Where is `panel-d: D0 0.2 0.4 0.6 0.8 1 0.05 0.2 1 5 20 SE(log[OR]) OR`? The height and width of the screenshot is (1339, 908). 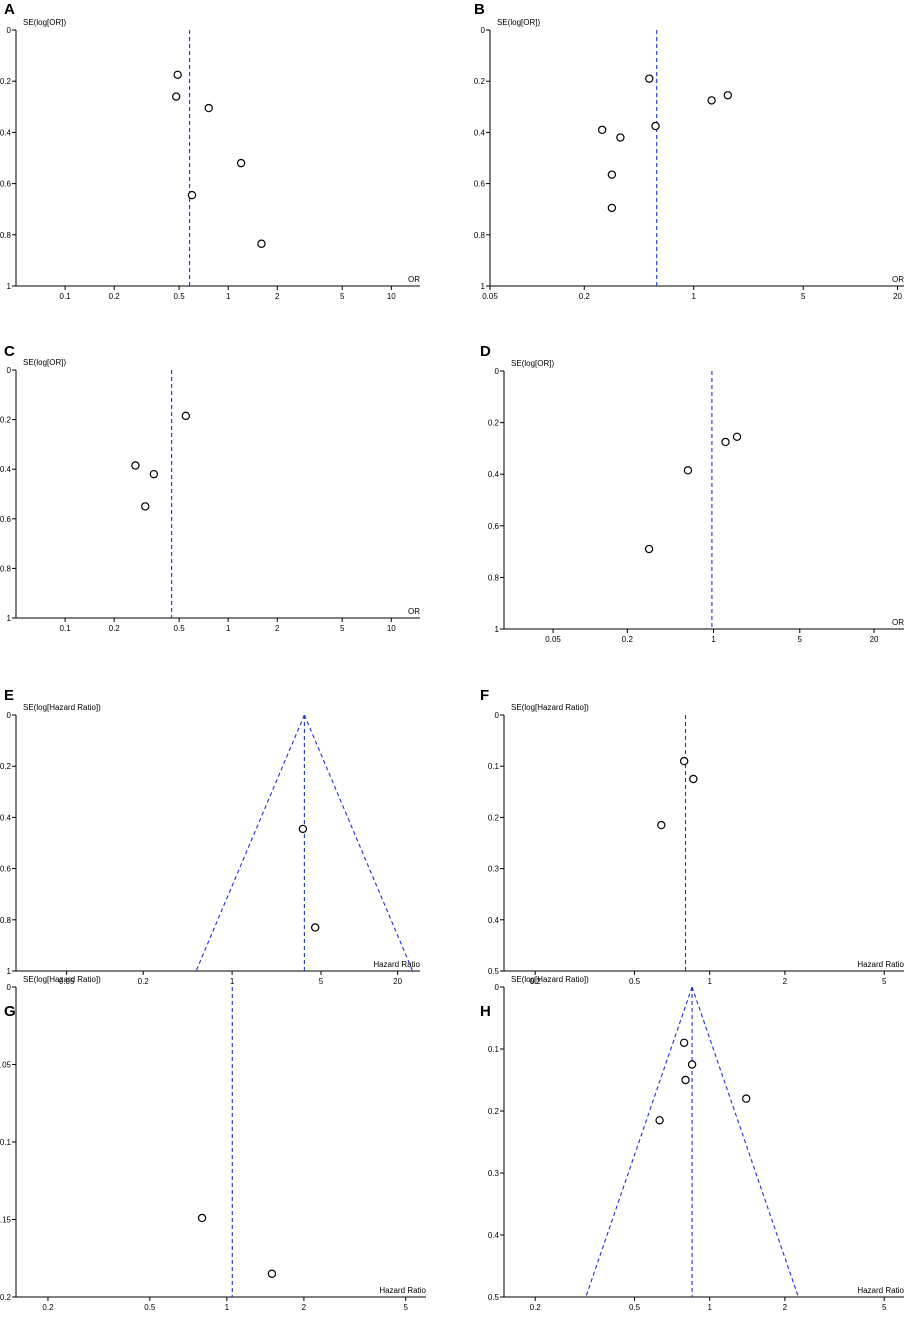 panel-d: D0 0.2 0.4 0.6 0.8 1 0.05 0.2 1 5 20 SE(log[OR]) OR is located at coordinates (692, 493).